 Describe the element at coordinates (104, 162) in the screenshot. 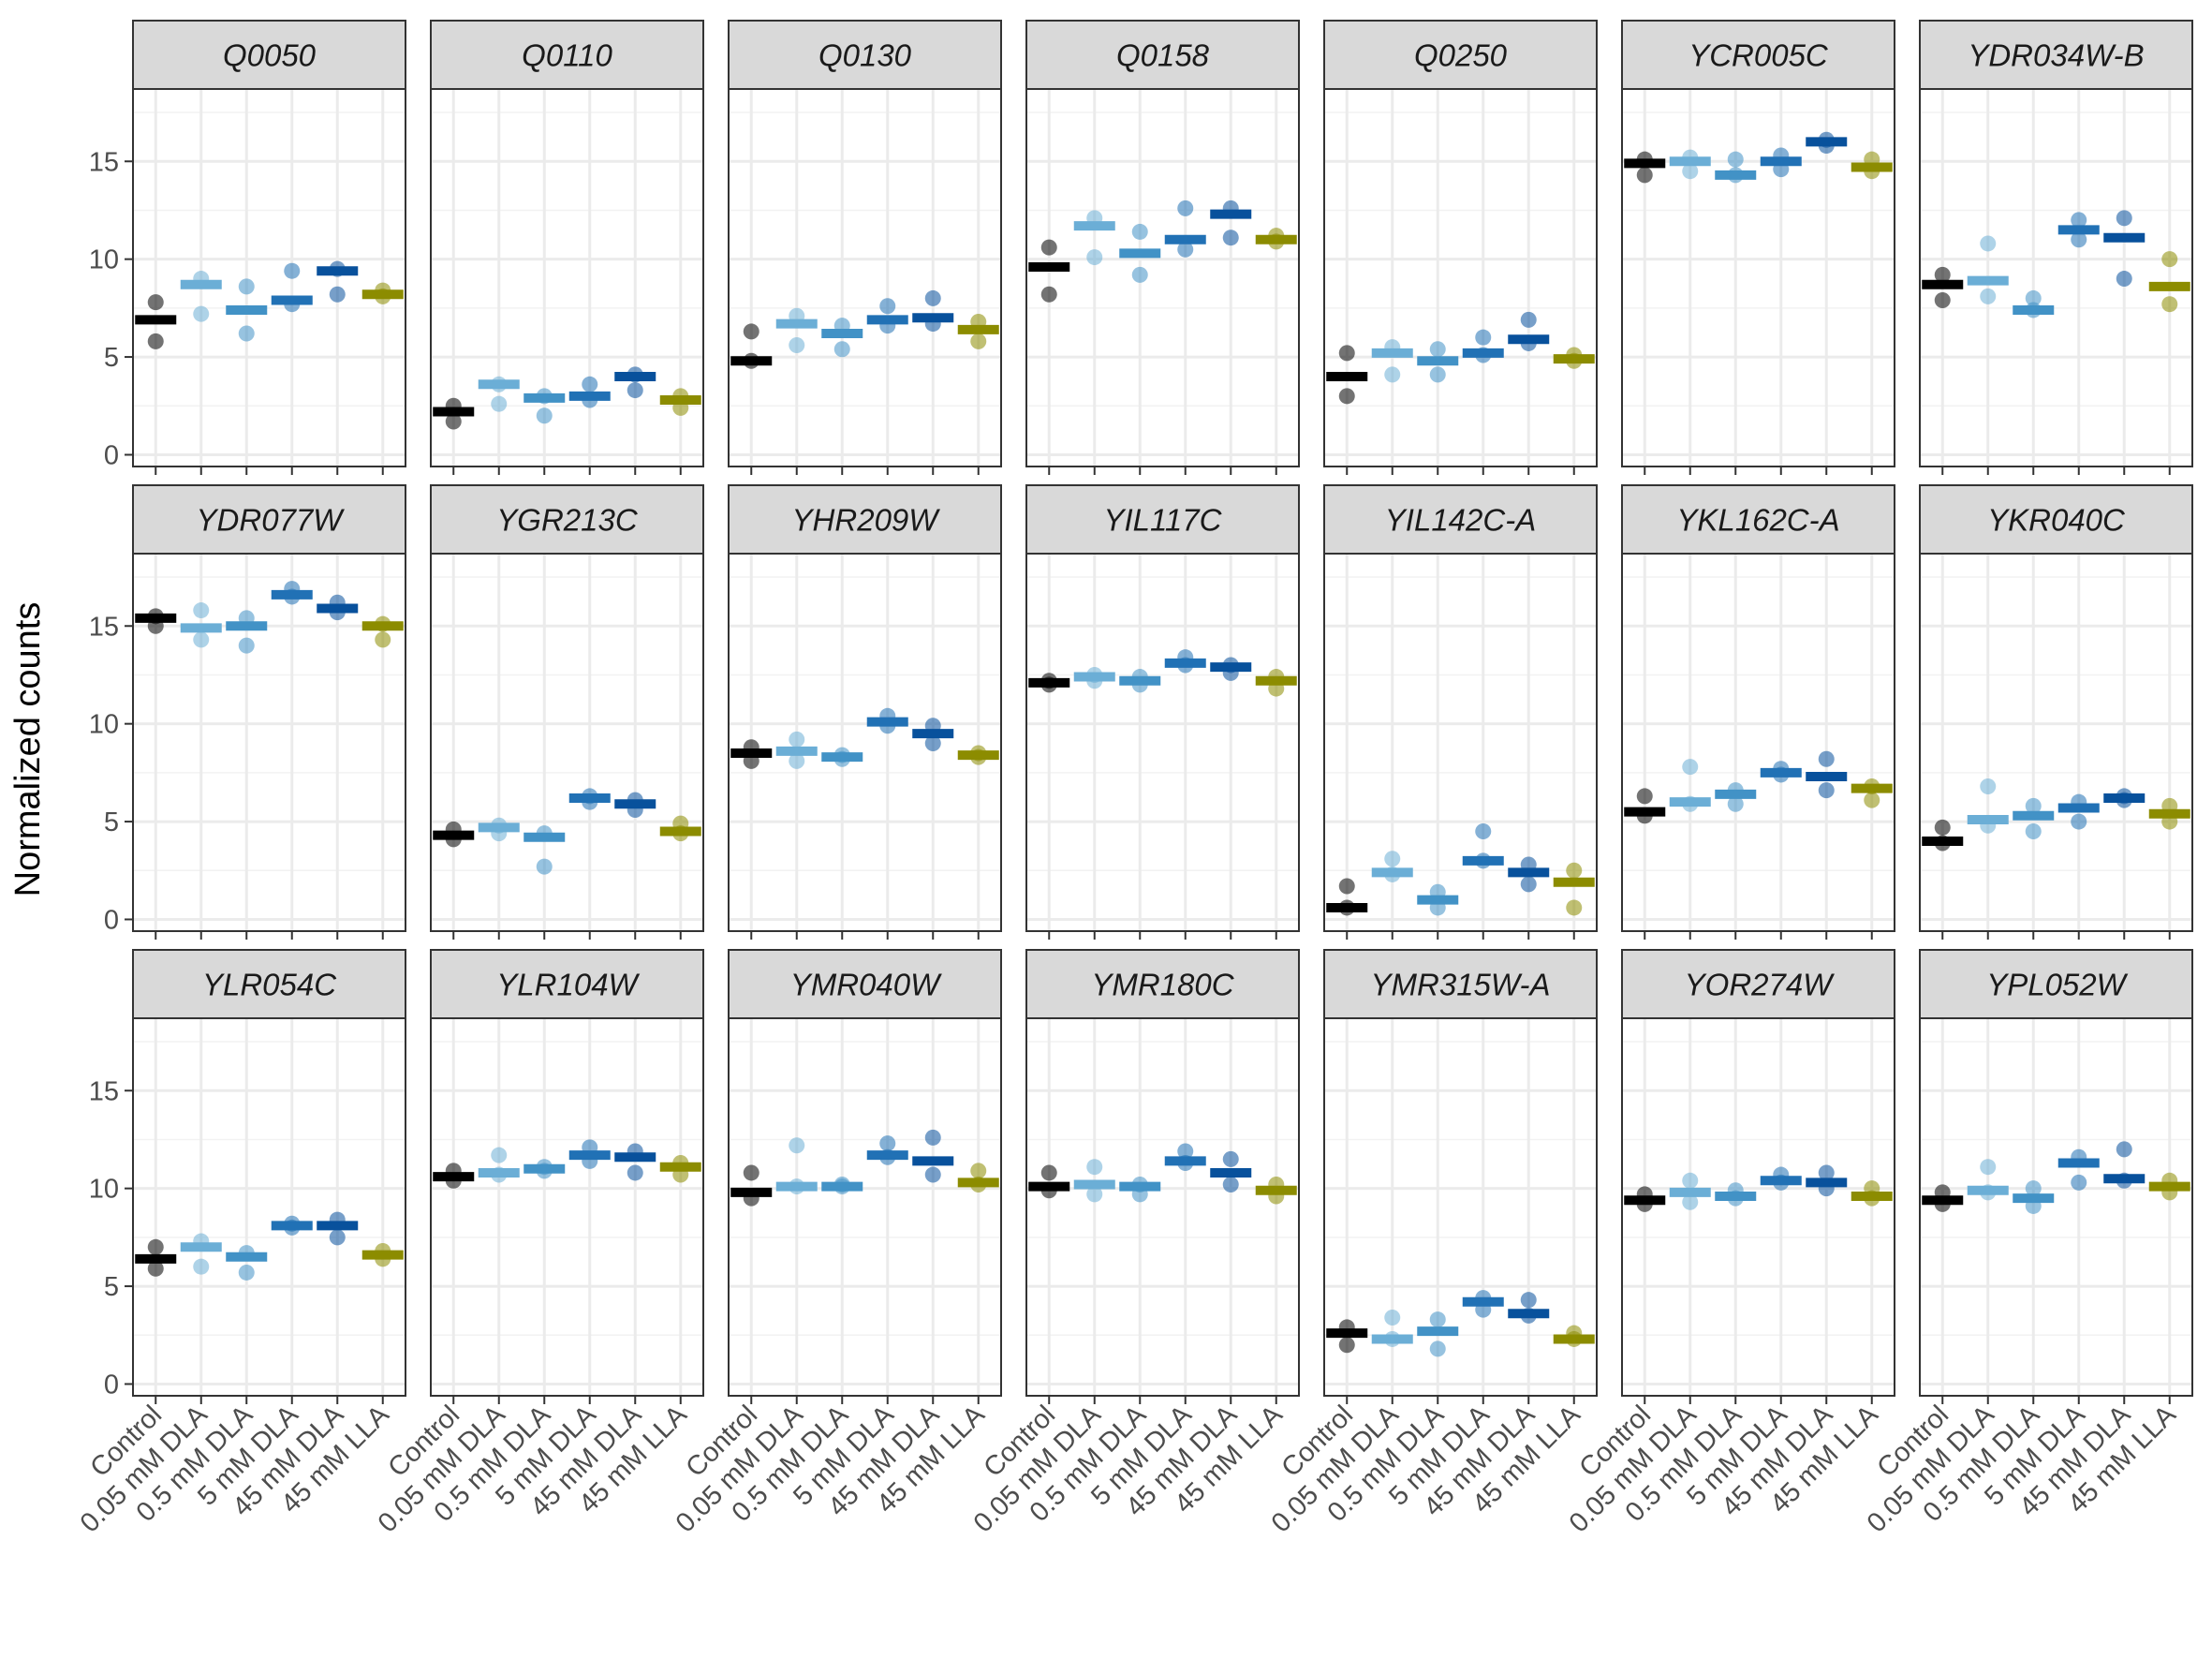

I see `y-tick-label: 15` at that location.